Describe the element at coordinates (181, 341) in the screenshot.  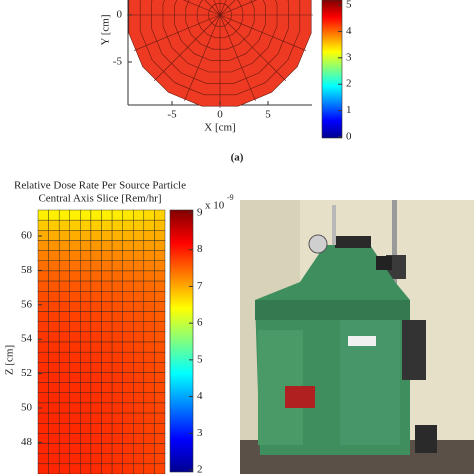
I see `colorbar` at that location.